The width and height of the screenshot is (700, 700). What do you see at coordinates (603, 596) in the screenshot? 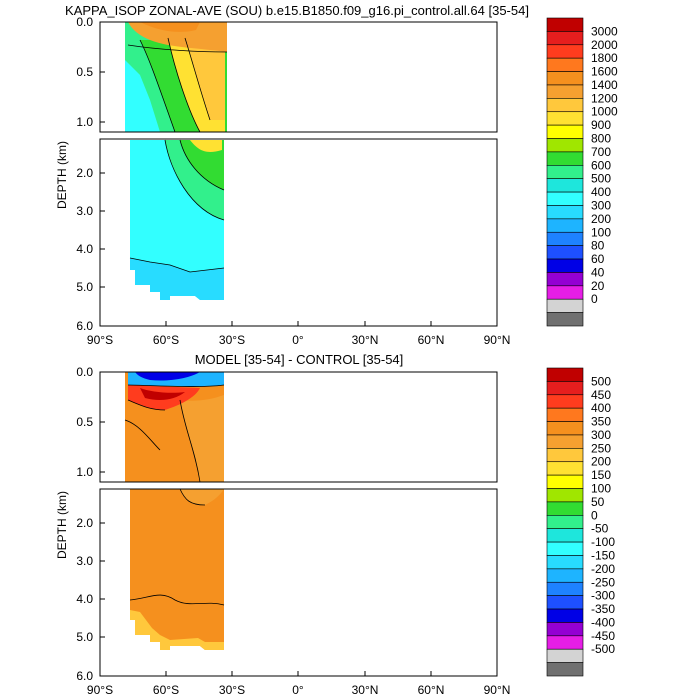
I see `colorbar-label: -300` at bounding box center [603, 596].